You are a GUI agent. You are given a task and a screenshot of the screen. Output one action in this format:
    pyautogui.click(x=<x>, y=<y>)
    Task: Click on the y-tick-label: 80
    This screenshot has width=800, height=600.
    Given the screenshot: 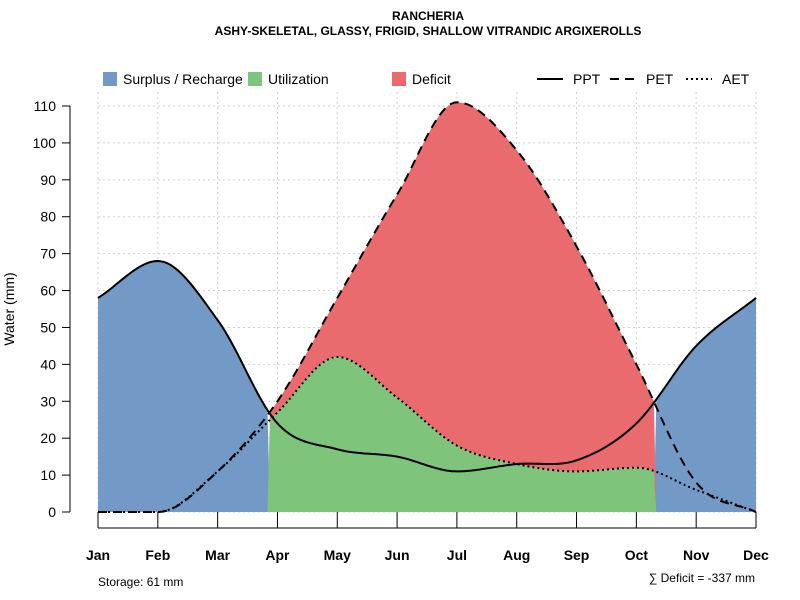 What is the action you would take?
    pyautogui.click(x=48, y=217)
    